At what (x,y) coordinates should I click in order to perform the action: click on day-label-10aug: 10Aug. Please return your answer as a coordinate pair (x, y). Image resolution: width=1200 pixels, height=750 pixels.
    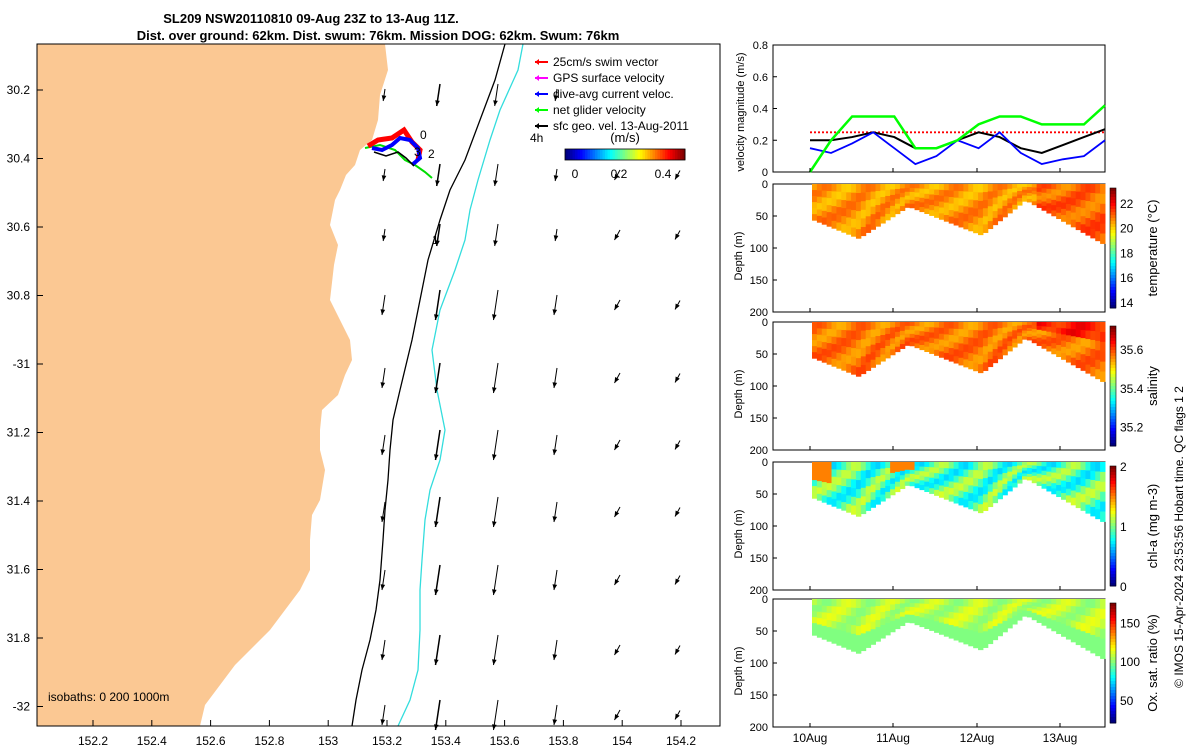
    Looking at the image, I should click on (810, 738).